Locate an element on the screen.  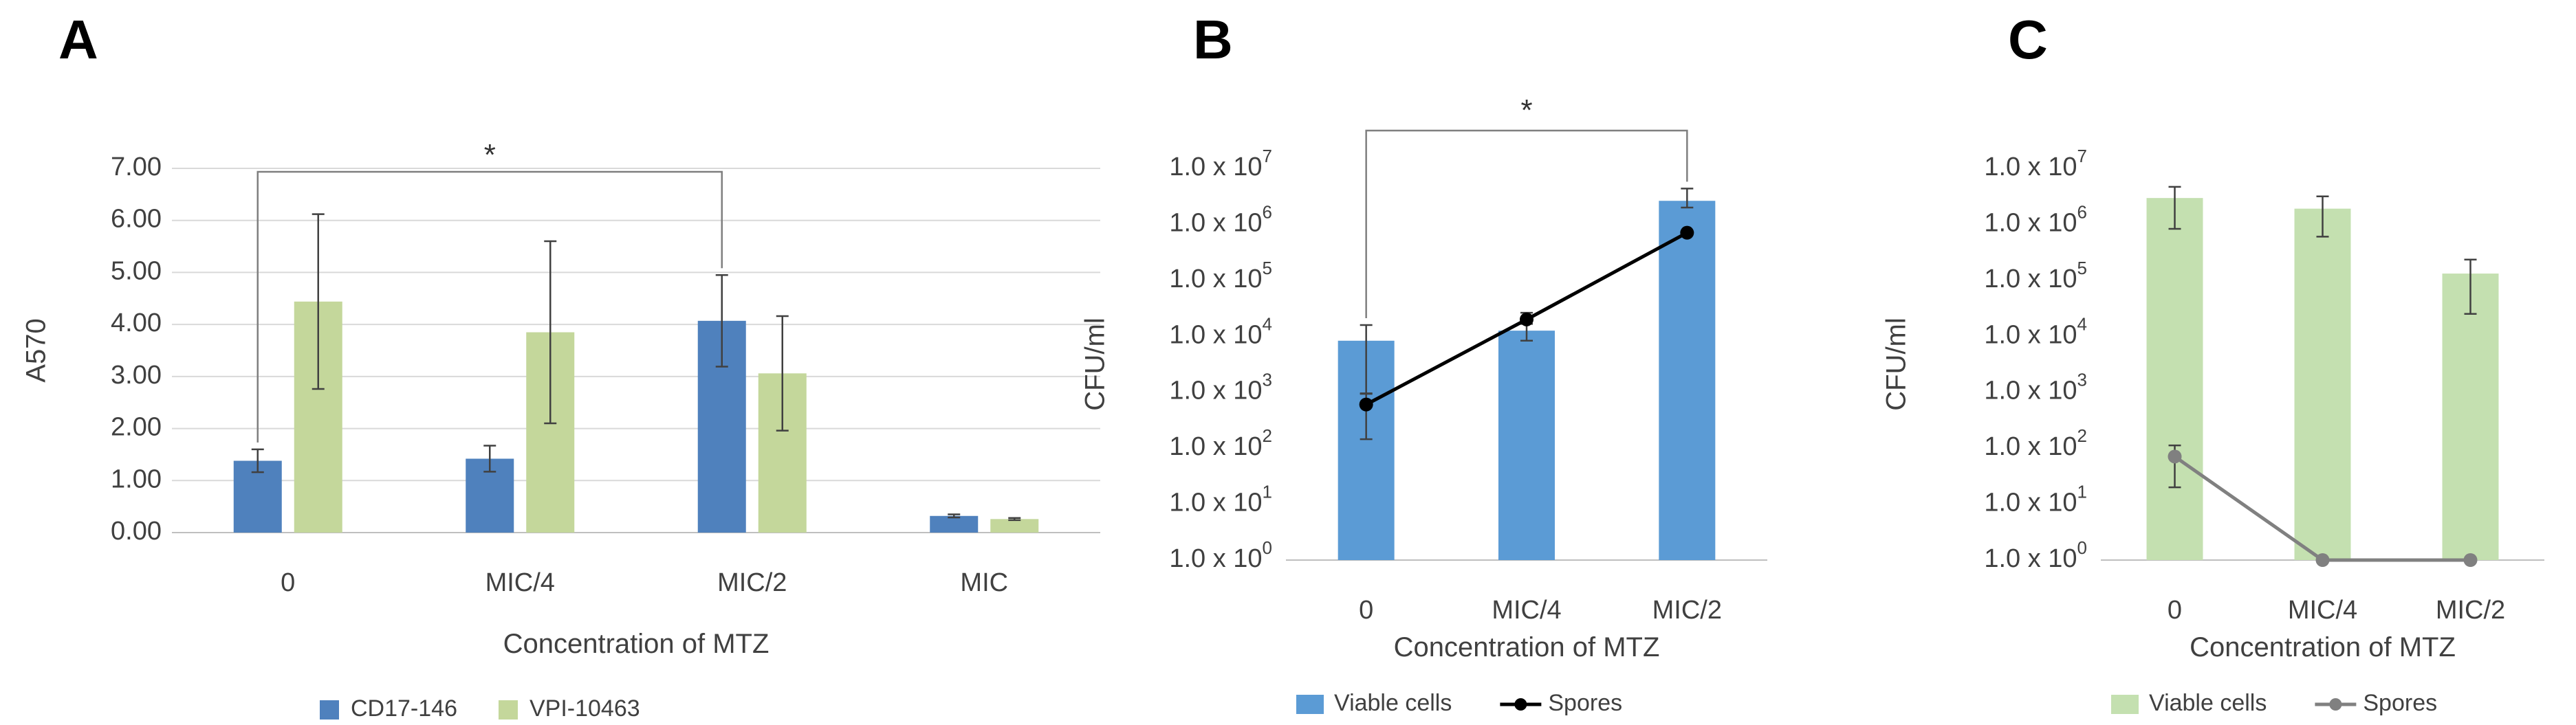
y-tick-label: 7.00 is located at coordinates (136, 167).